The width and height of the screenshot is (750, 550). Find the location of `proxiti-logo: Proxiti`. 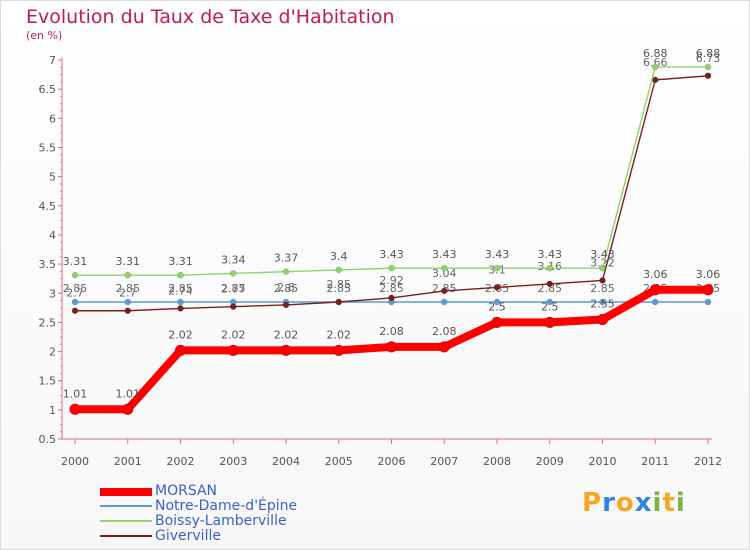

proxiti-logo: Proxiti is located at coordinates (634, 503).